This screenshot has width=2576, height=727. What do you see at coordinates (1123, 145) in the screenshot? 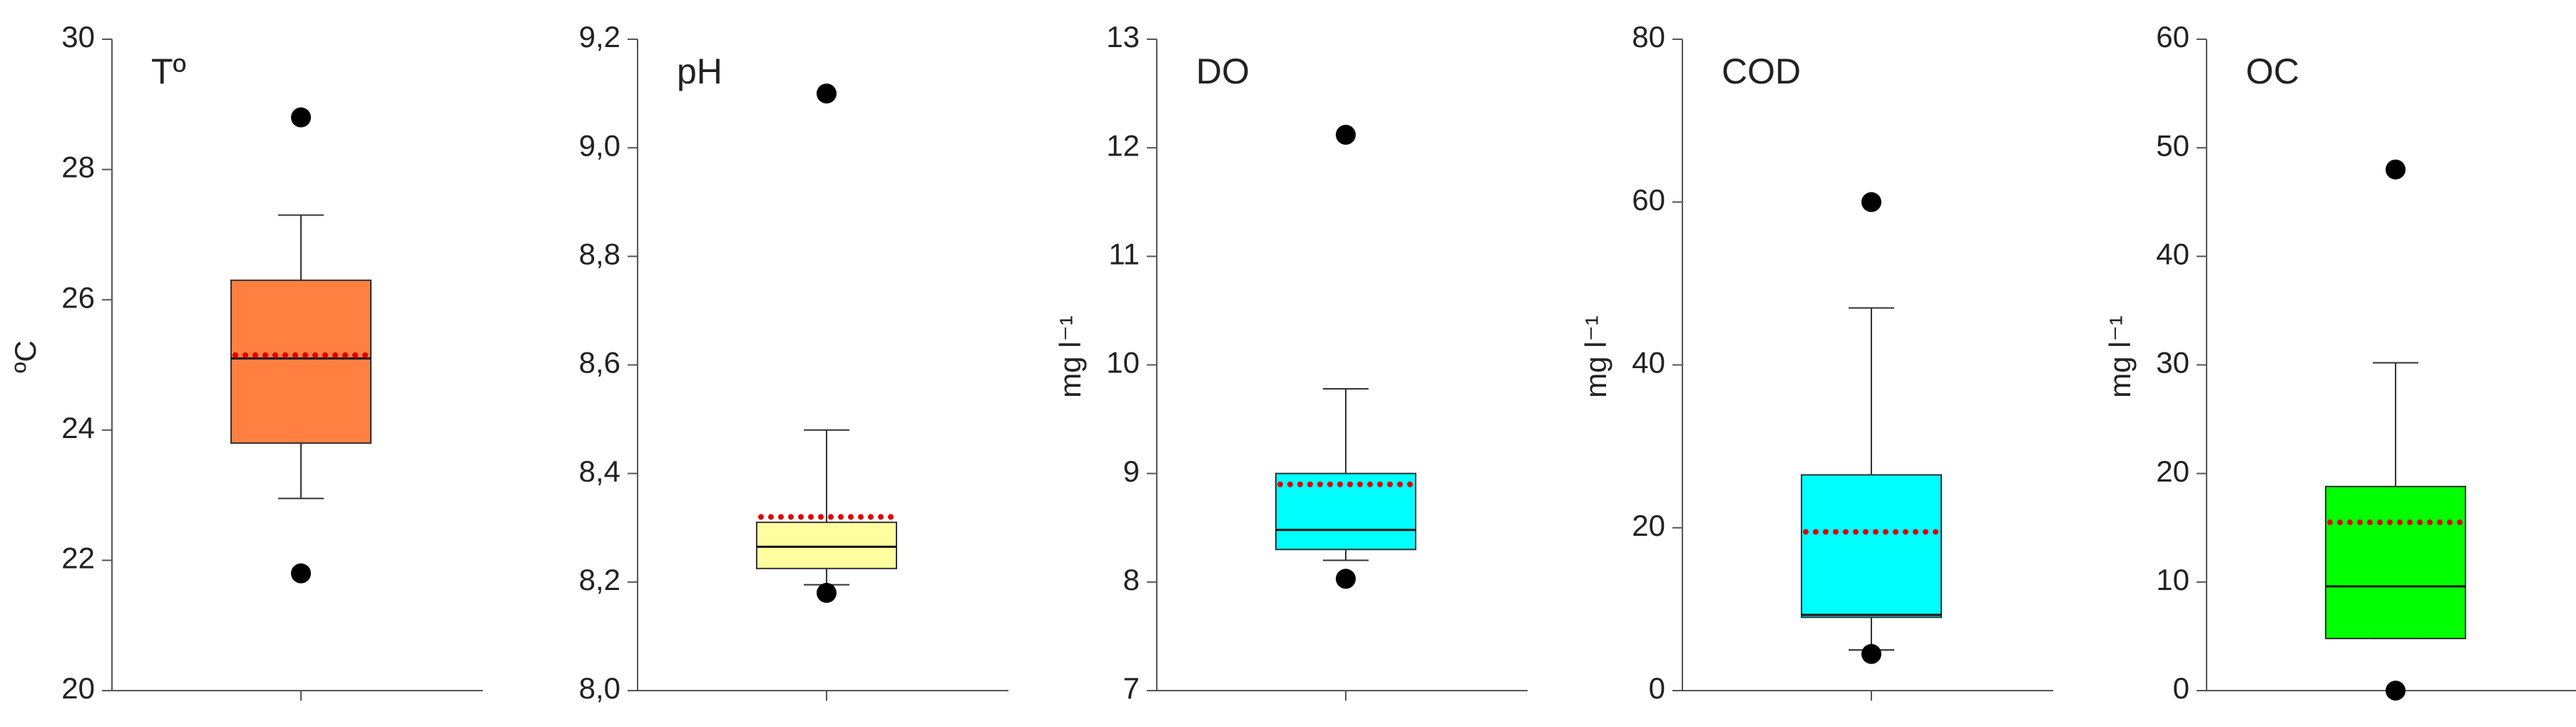
I see `y-tick-label: 12` at bounding box center [1123, 145].